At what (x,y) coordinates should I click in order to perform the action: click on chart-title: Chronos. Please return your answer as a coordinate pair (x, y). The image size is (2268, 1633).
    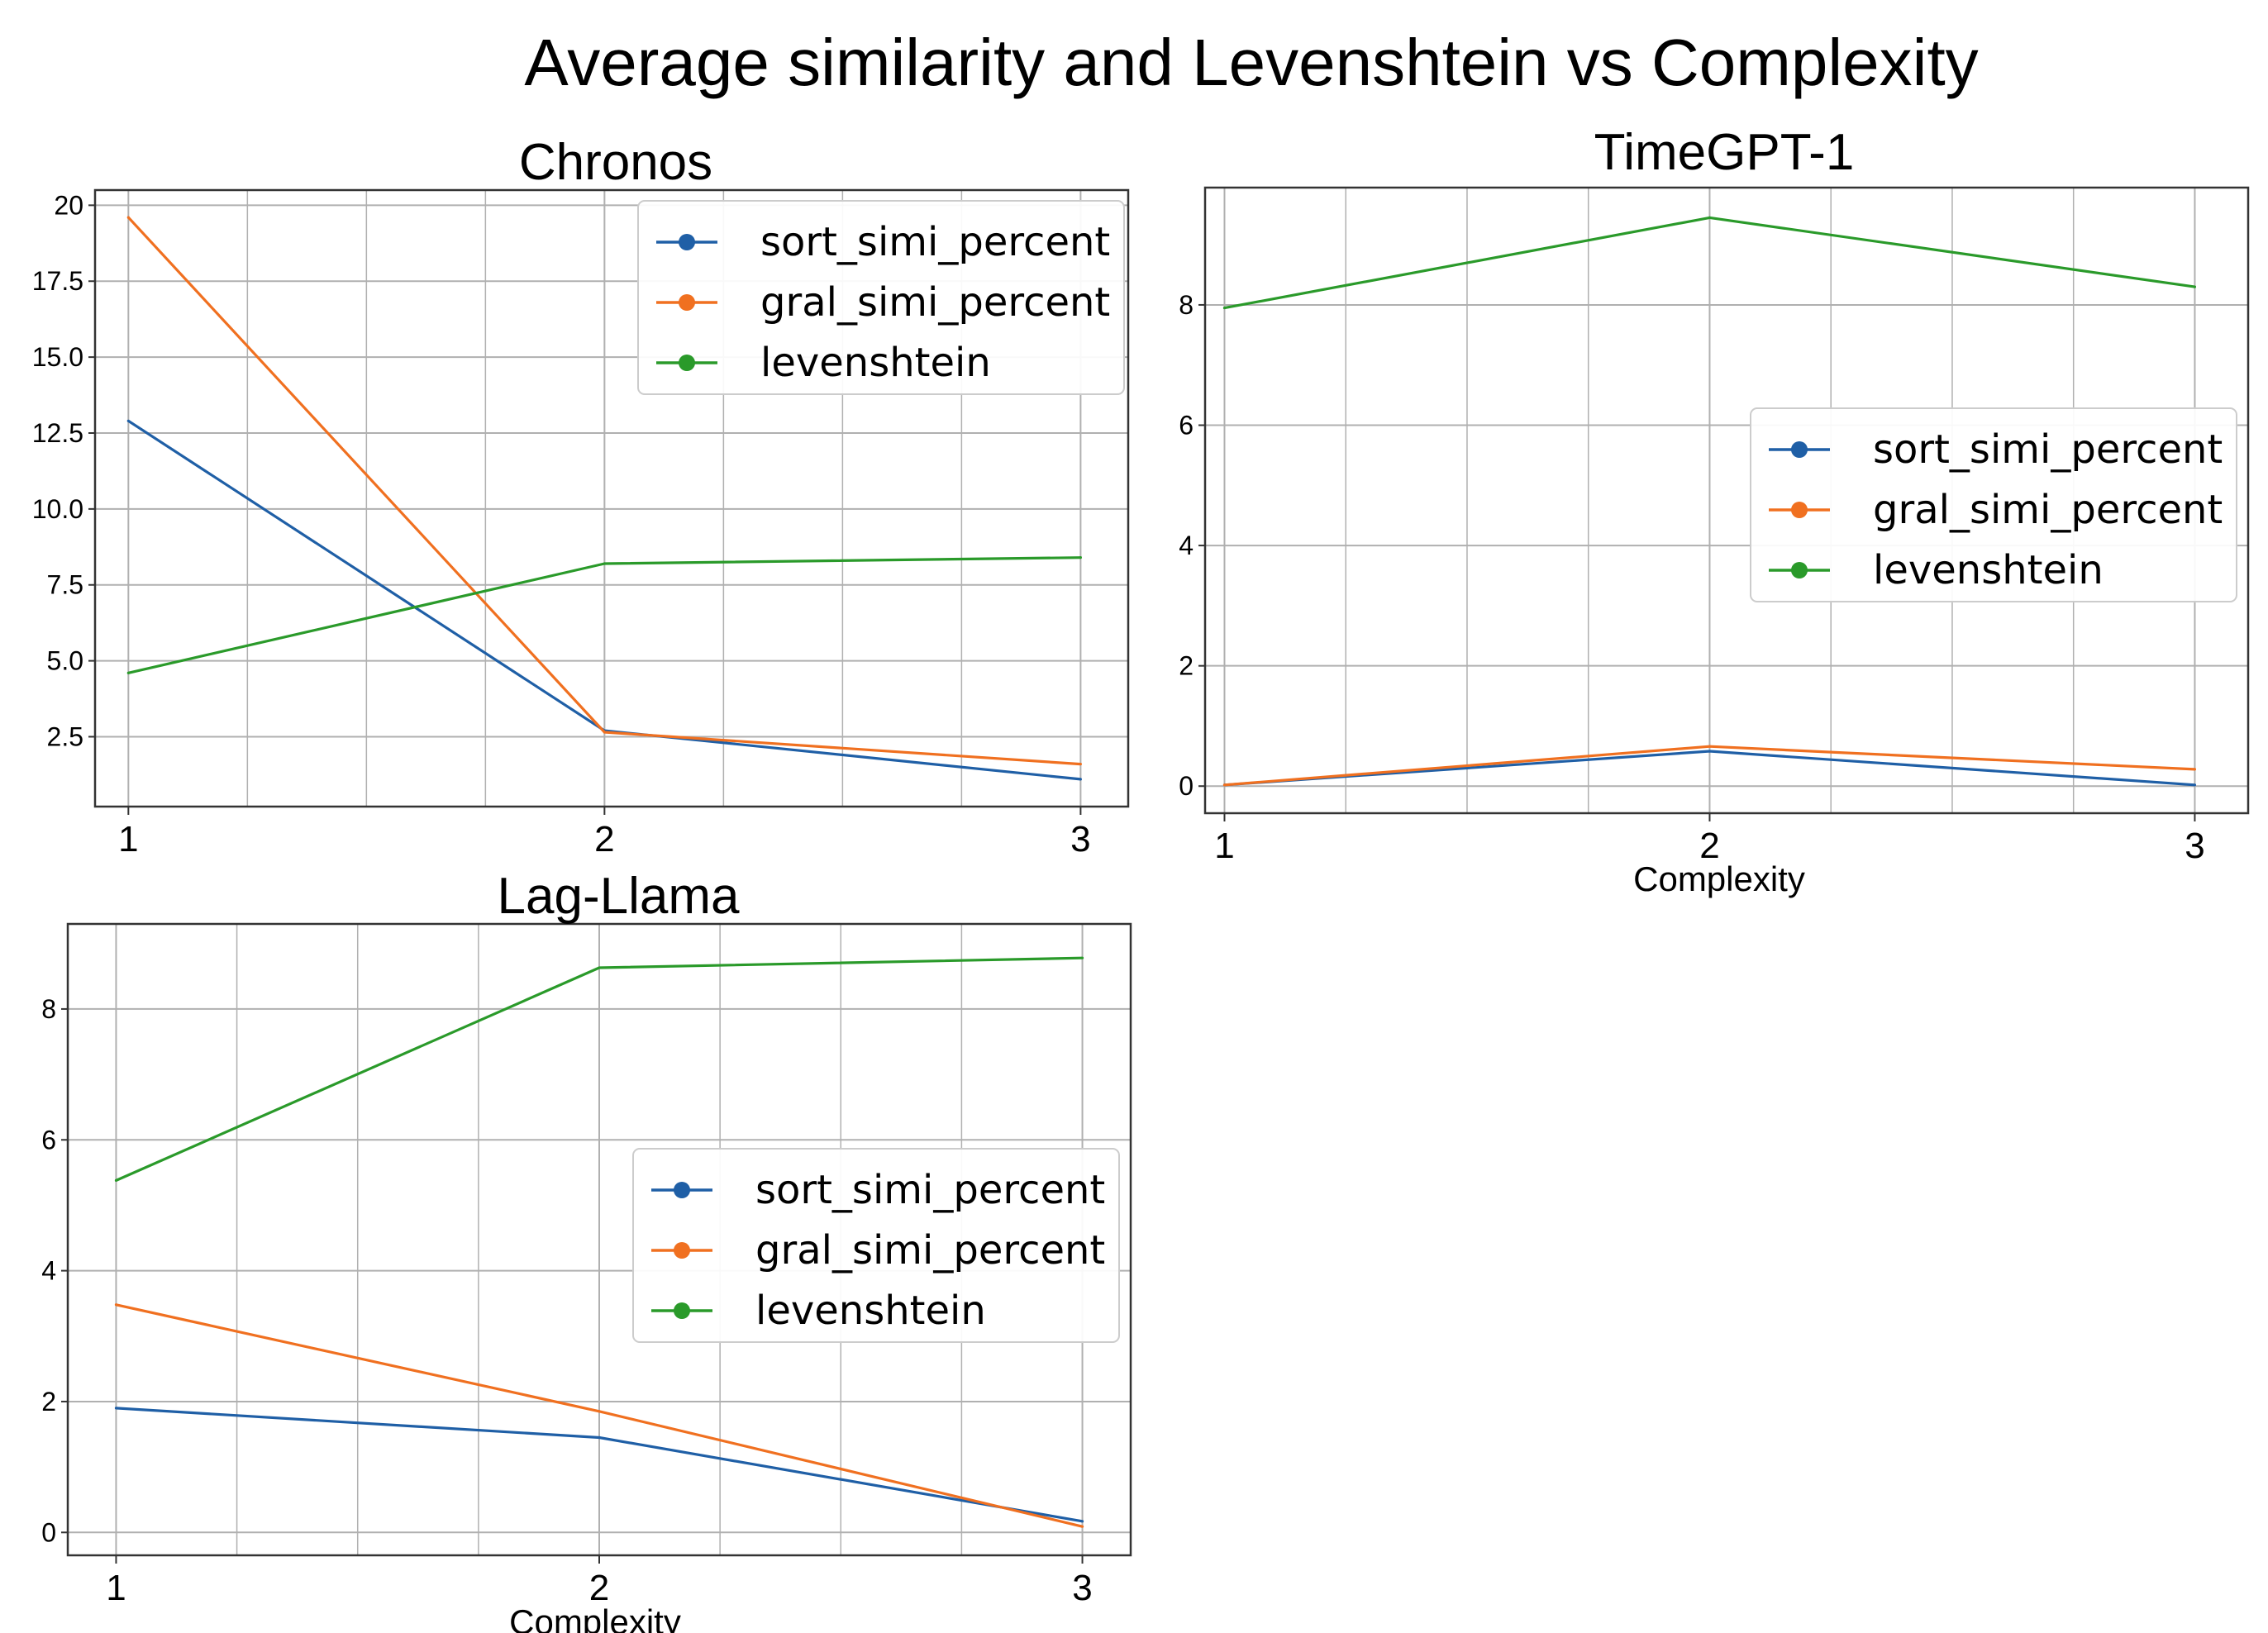
    Looking at the image, I should click on (615, 162).